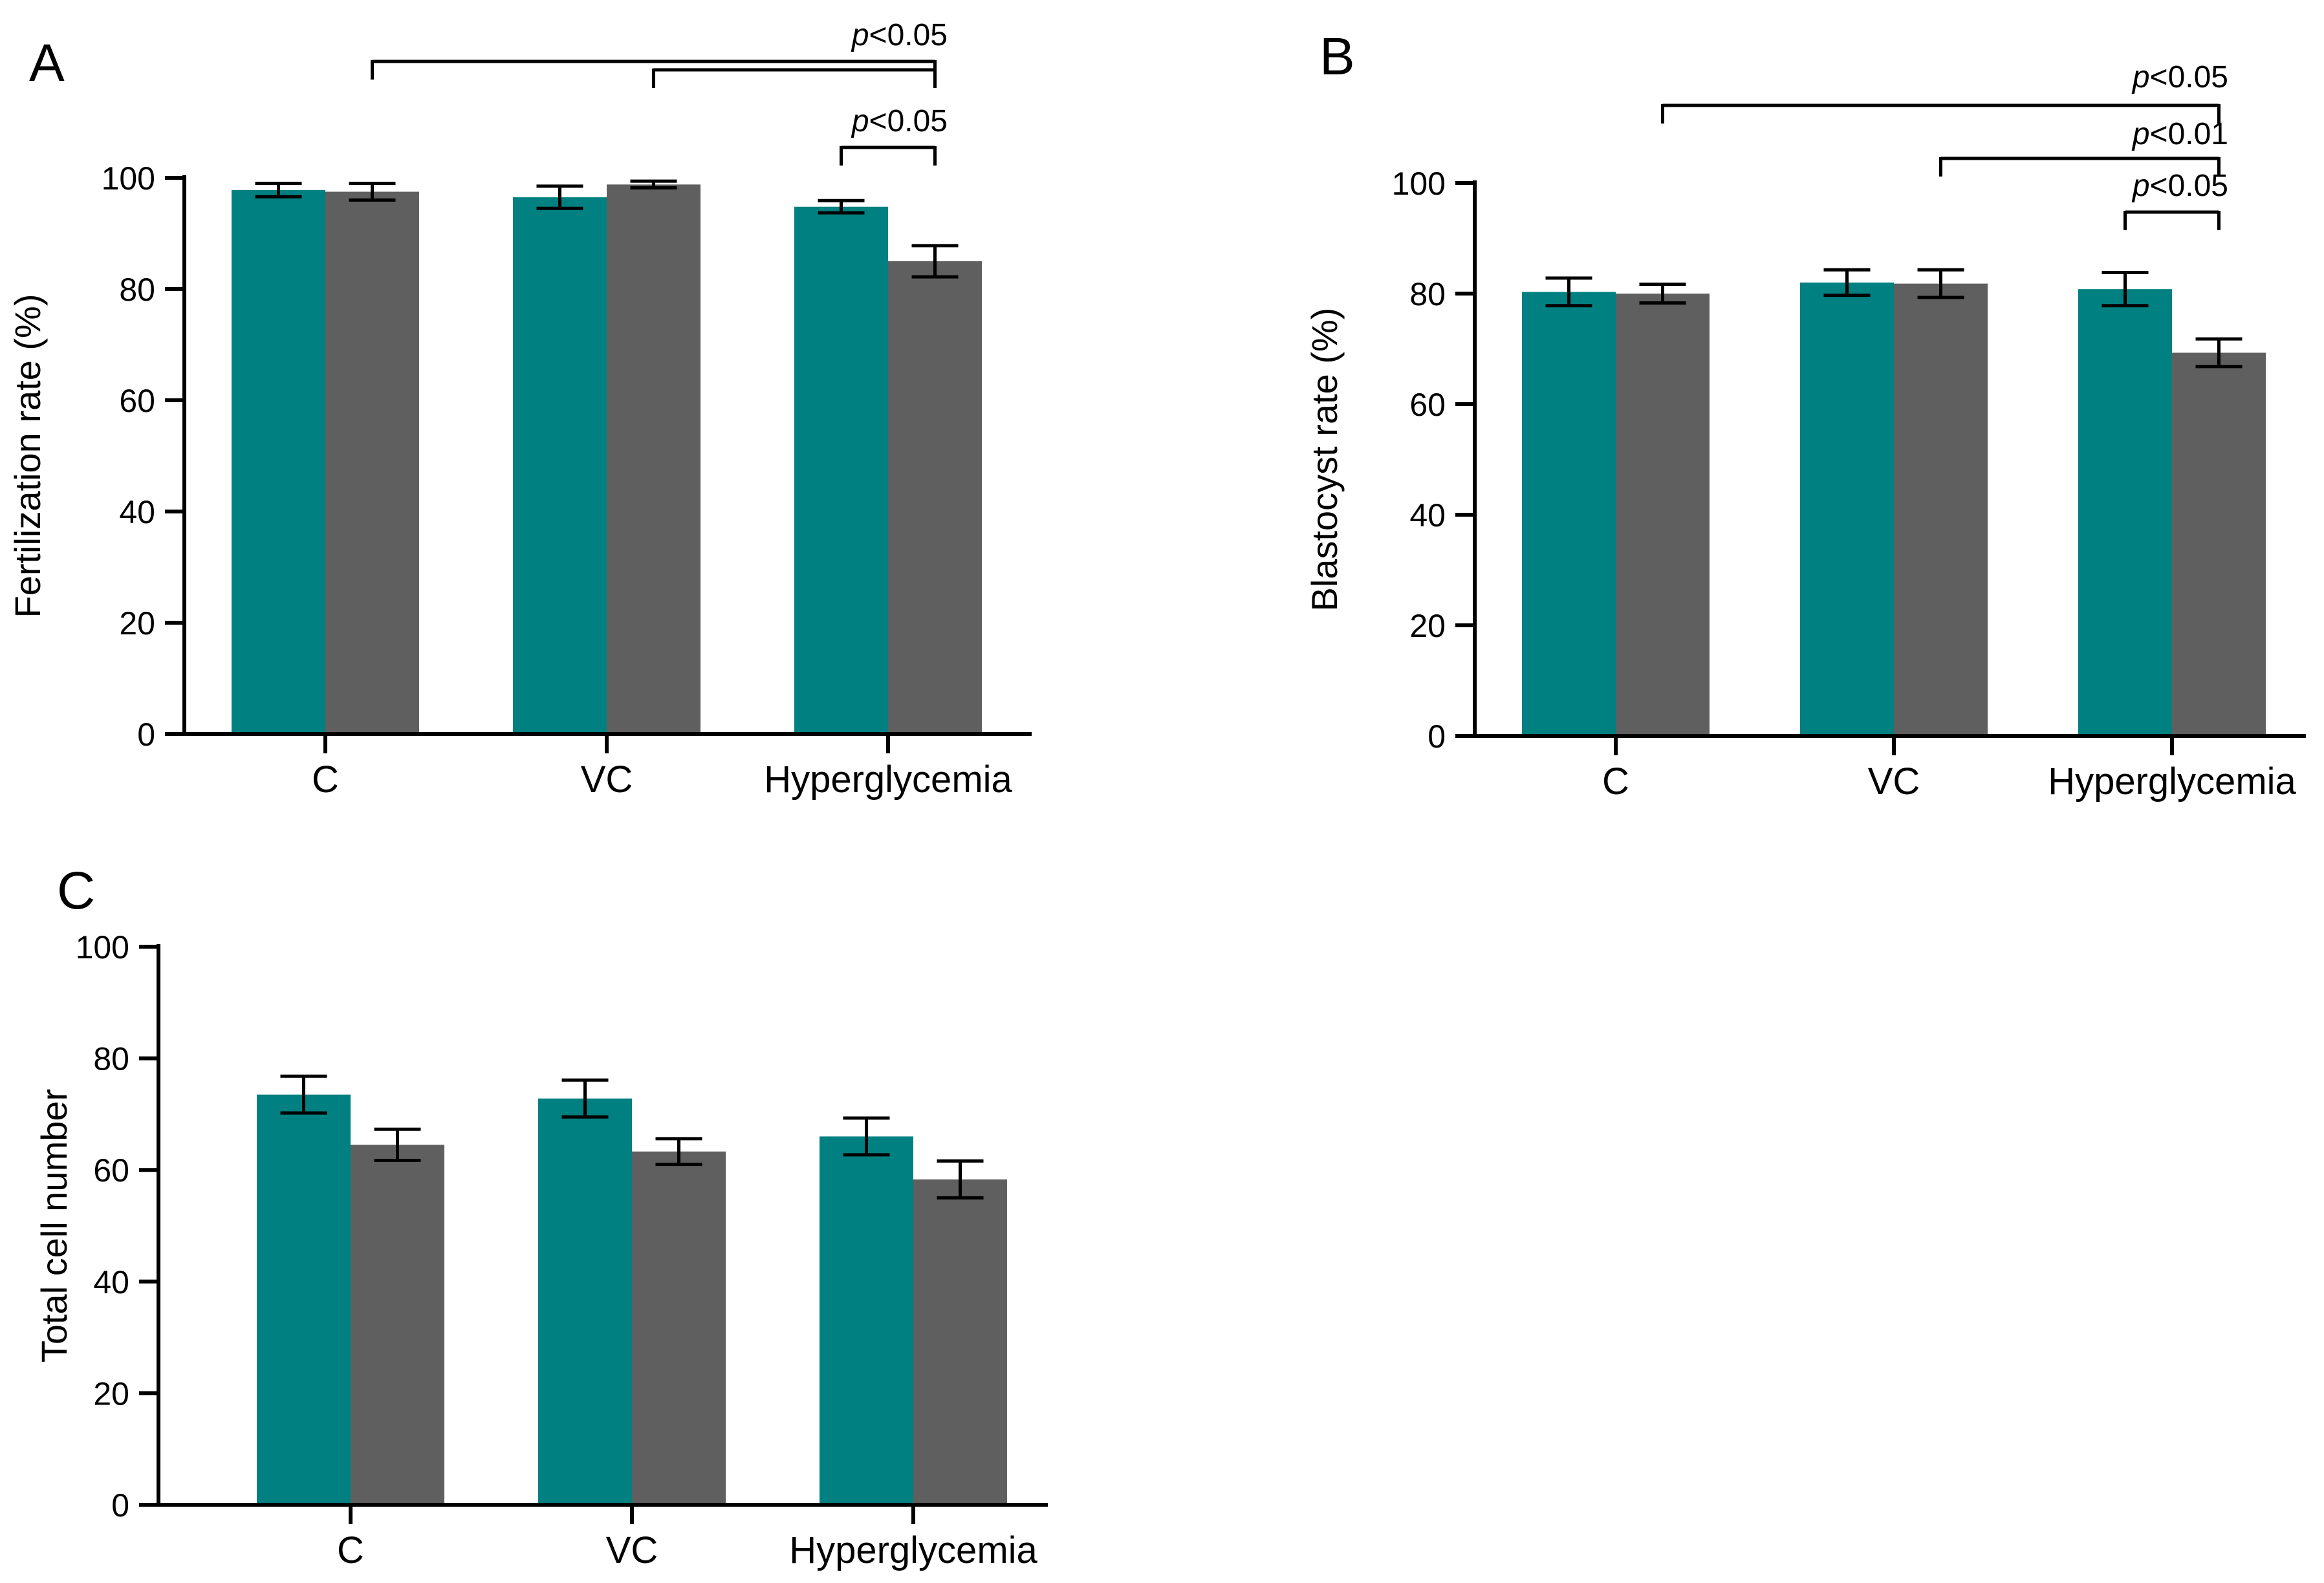 The image size is (2324, 1583). I want to click on panel-label: A, so click(47, 63).